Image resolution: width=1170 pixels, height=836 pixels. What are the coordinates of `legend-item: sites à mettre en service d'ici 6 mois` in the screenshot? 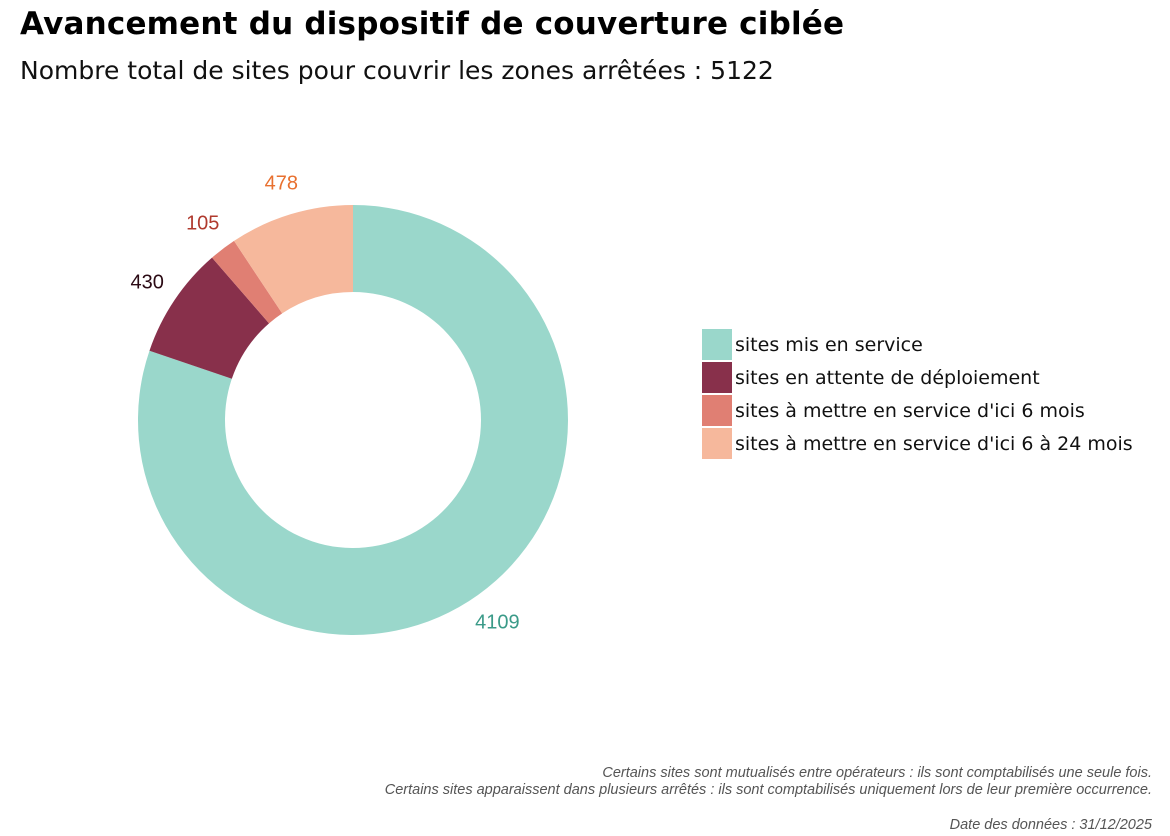 It's located at (917, 410).